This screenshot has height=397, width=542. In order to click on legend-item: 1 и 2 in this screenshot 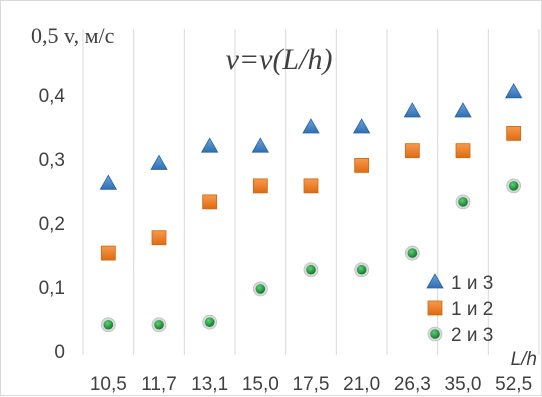, I will do `click(460, 309)`.